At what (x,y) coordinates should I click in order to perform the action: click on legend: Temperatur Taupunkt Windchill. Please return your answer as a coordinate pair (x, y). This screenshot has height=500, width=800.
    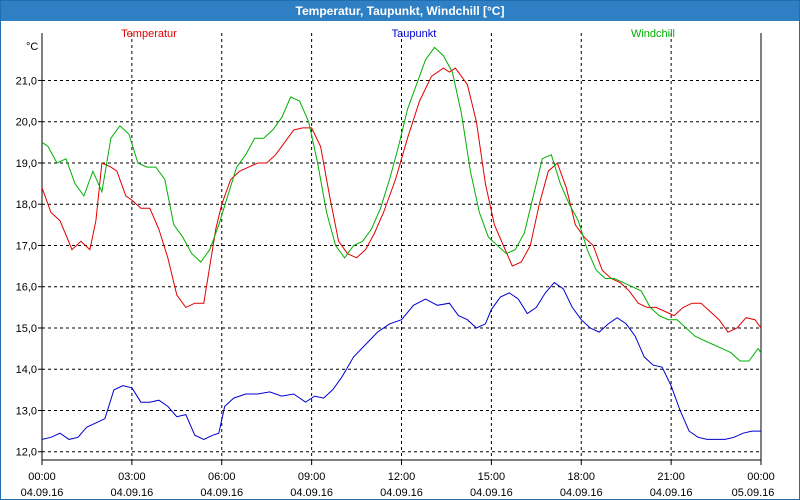
    Looking at the image, I should click on (398, 34).